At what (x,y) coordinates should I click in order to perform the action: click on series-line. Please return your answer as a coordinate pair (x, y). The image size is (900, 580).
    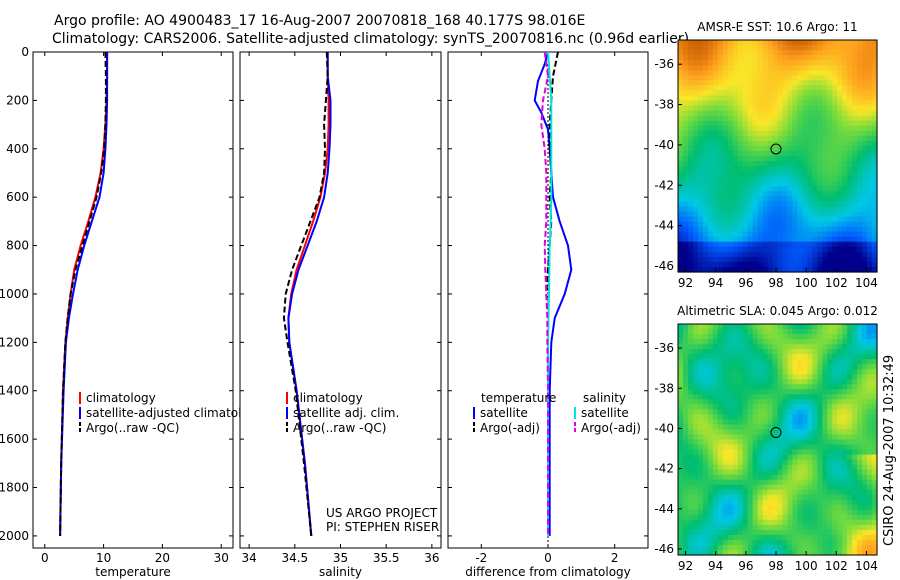
    Looking at the image, I should click on (545, 293).